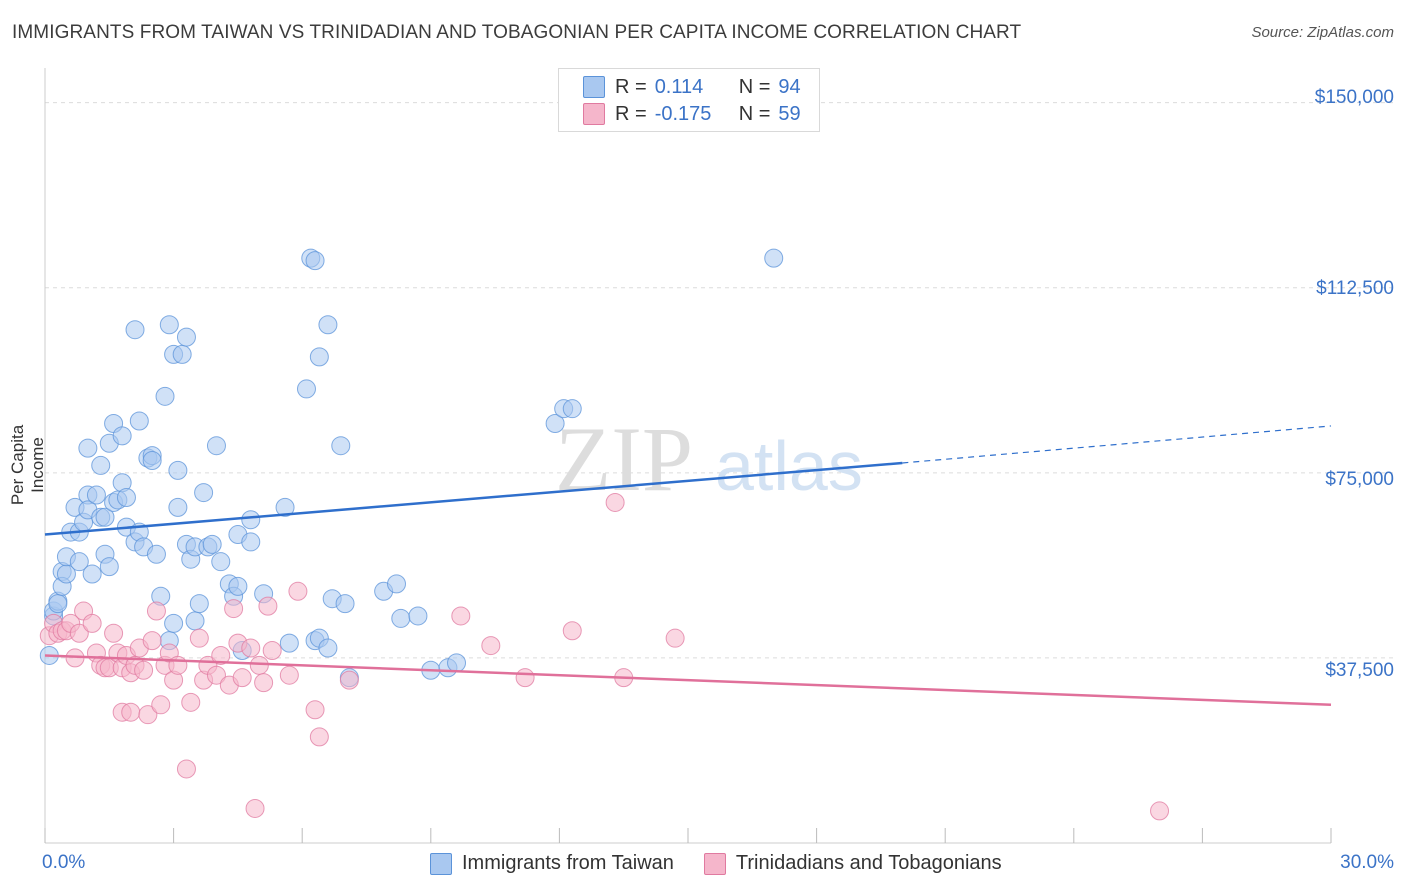  I want to click on legend-item-trinidadian: Trinidadians and Tobagonians, so click(852, 863).